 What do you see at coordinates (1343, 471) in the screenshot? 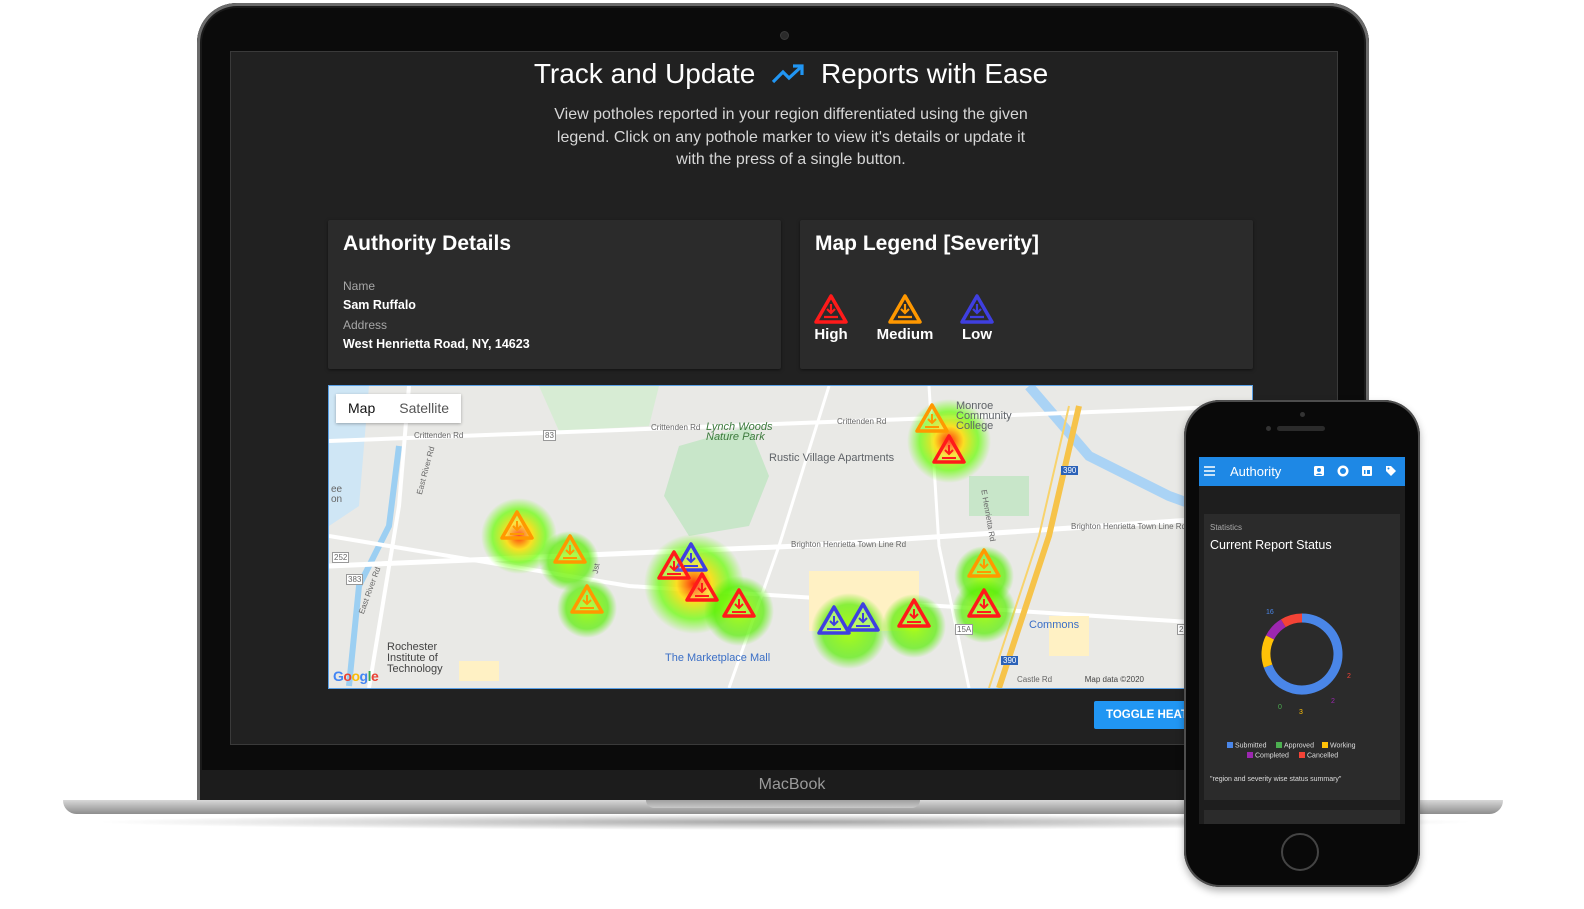
I see `github-icon` at bounding box center [1343, 471].